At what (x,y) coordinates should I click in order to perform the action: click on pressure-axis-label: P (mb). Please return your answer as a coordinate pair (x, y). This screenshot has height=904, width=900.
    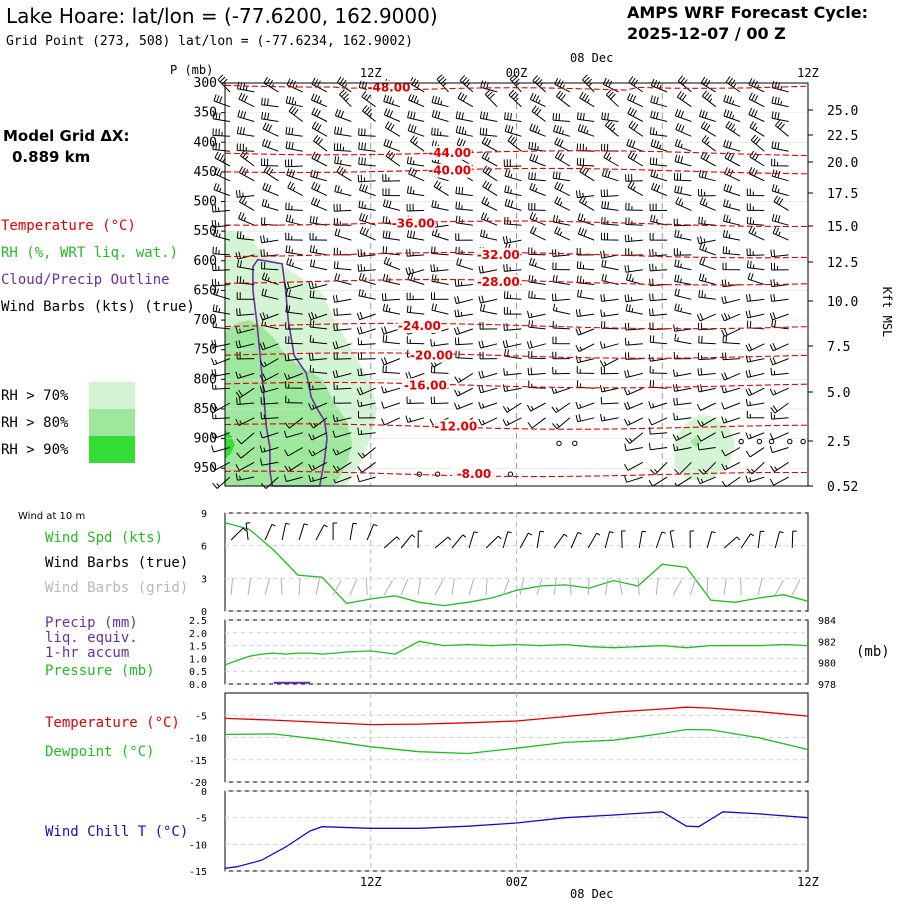
    Looking at the image, I should click on (191, 70).